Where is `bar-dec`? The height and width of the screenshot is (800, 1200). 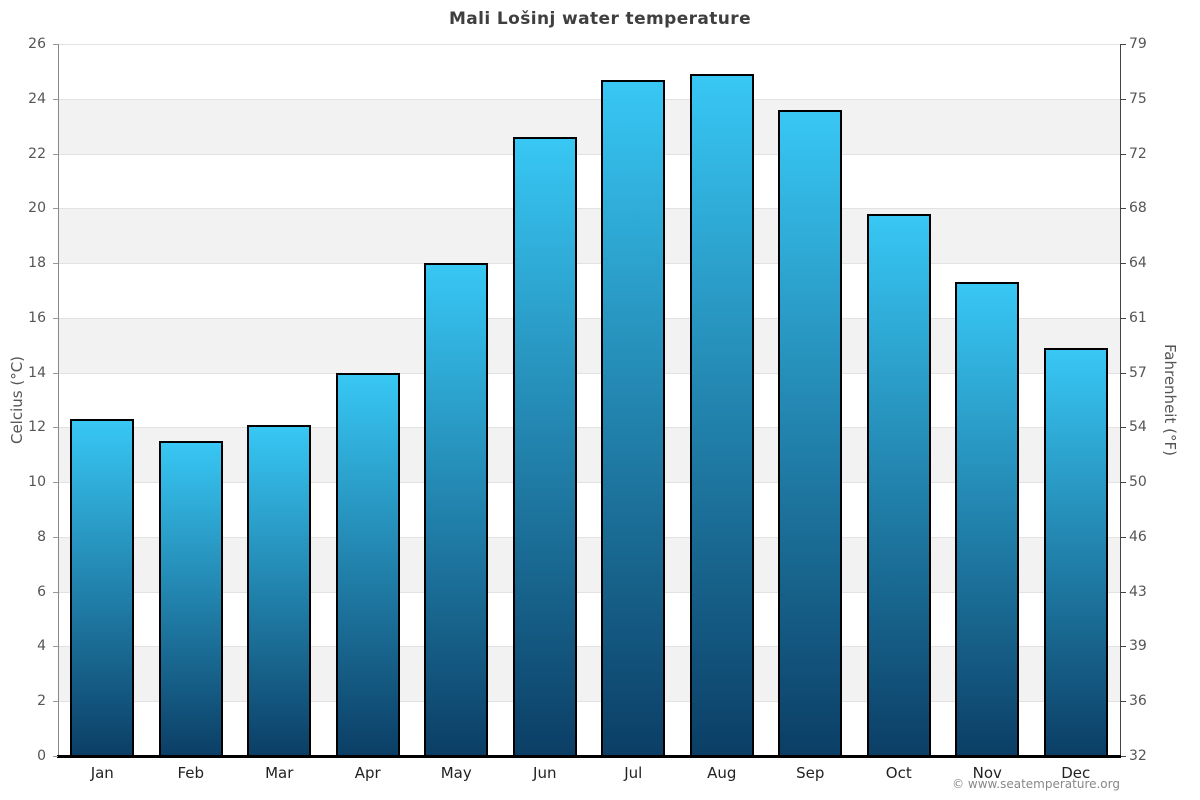 bar-dec is located at coordinates (1075, 551).